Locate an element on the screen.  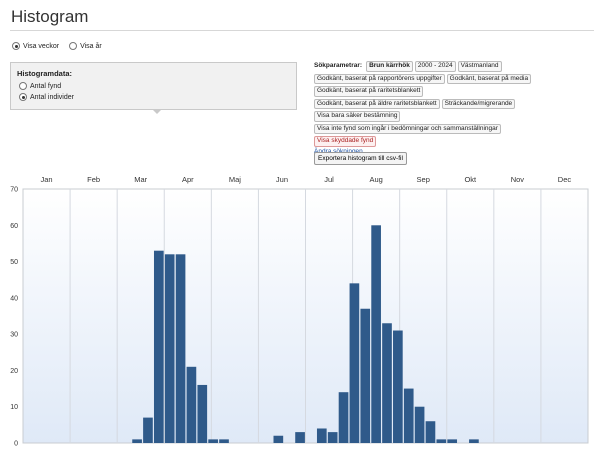
month-label: Mar is located at coordinates (140, 179).